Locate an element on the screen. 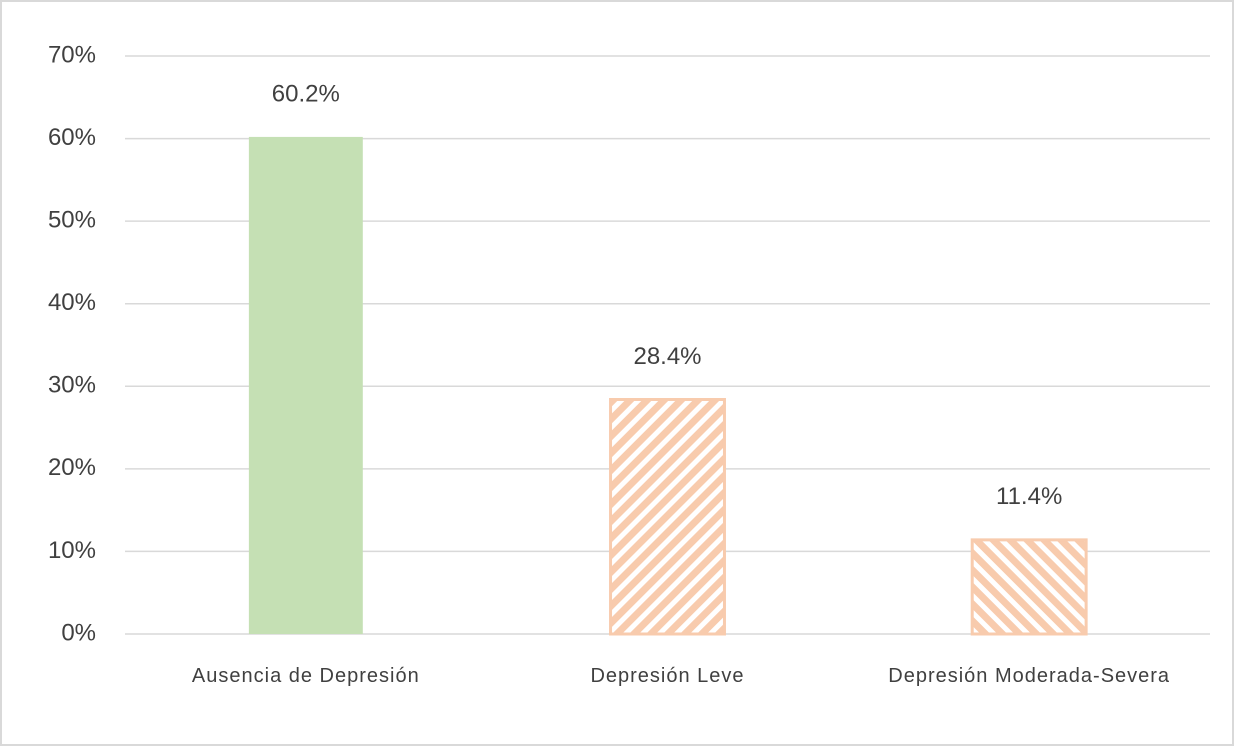  value-label: 60.2% is located at coordinates (306, 93).